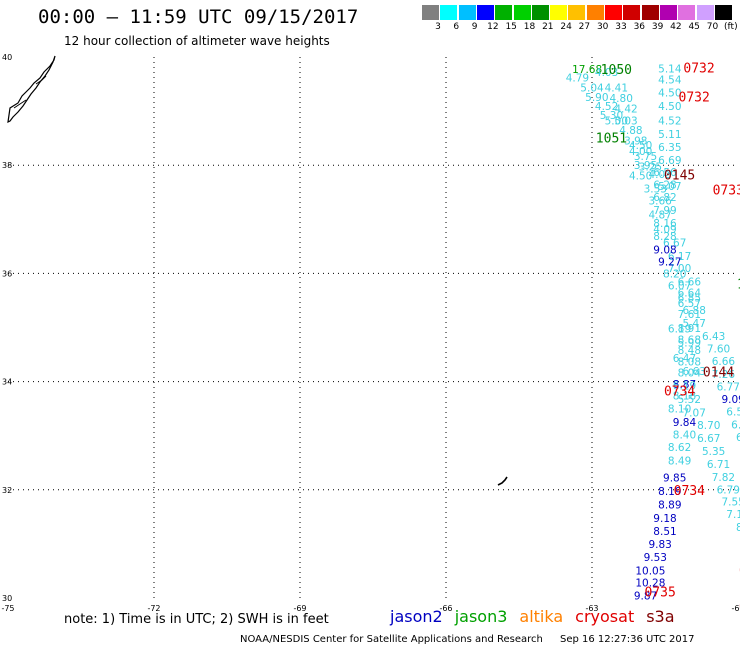 The width and height of the screenshot is (740, 650). Describe the element at coordinates (689, 299) in the screenshot. I see `wave-height-value: 6.85` at that location.